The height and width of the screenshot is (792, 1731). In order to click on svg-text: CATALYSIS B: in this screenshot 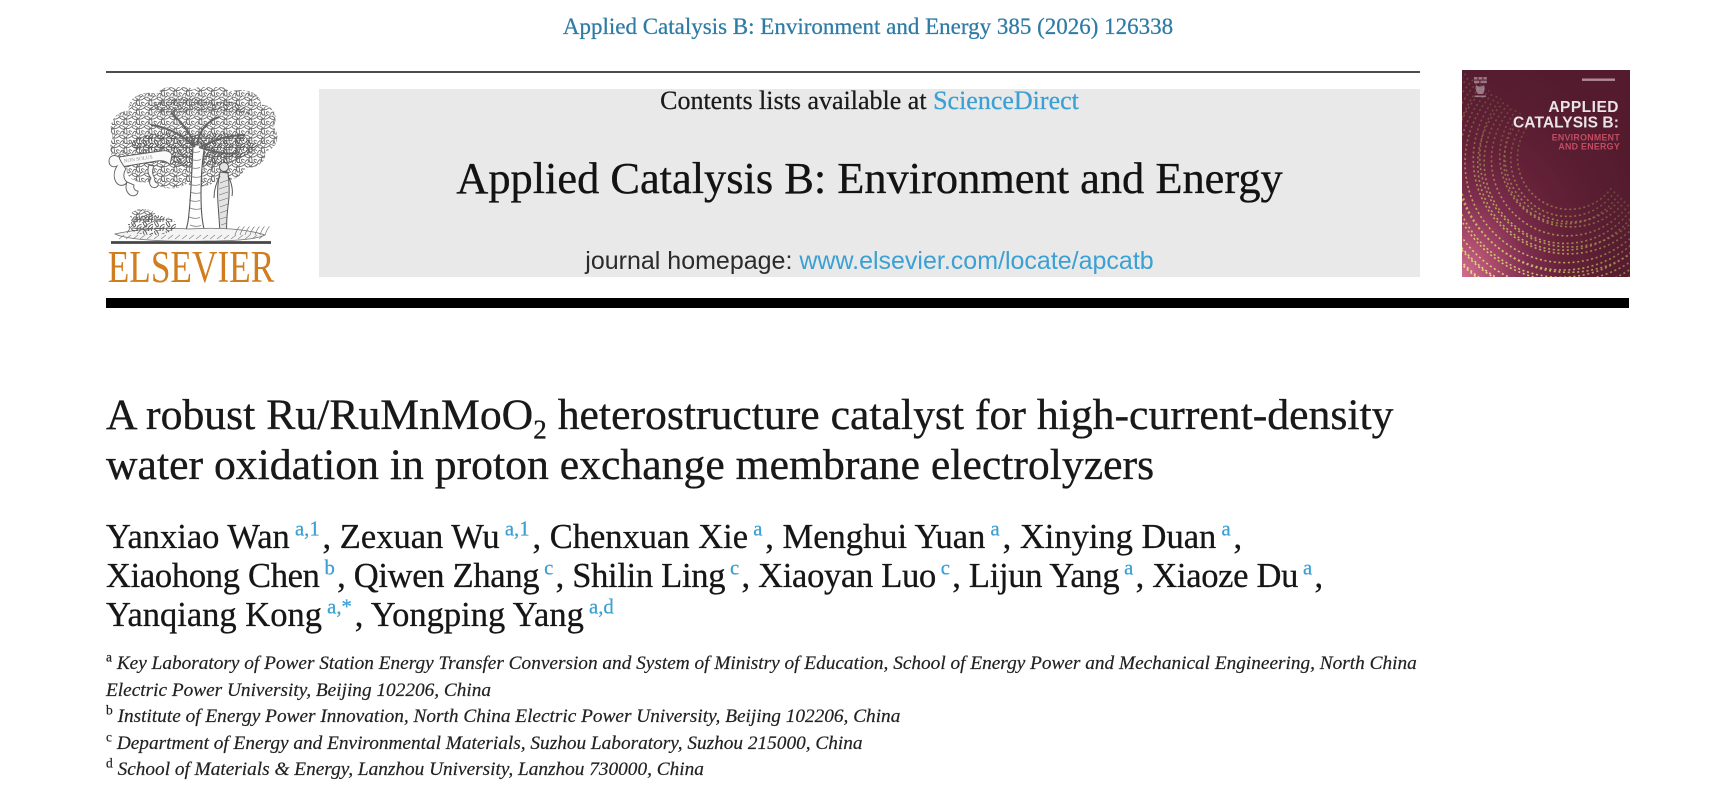, I will do `click(1566, 123)`.